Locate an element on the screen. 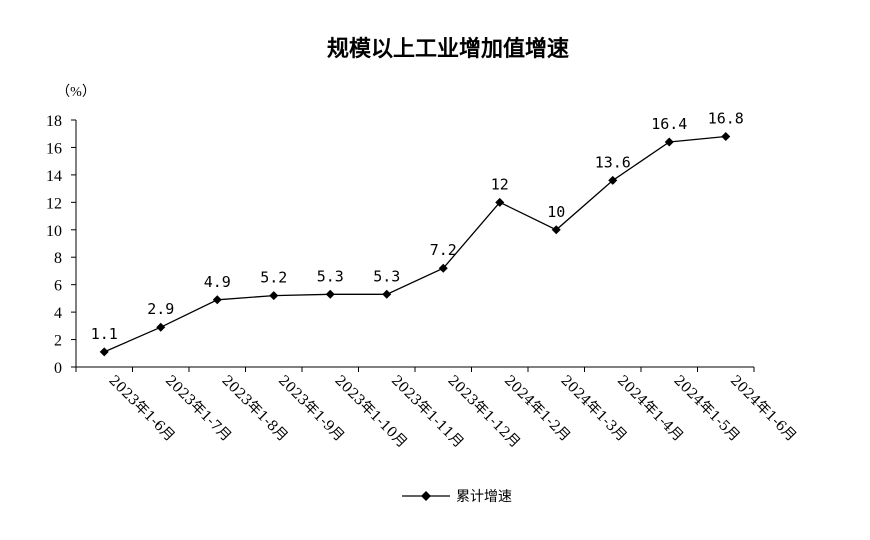  data-label: 7.2 is located at coordinates (443, 250).